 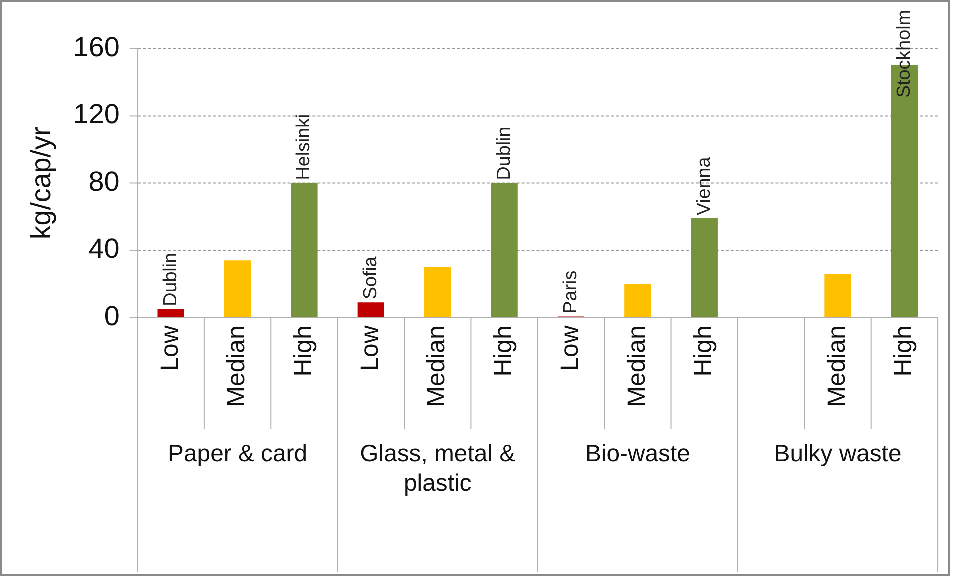 I want to click on data-label: Paris, so click(x=571, y=292).